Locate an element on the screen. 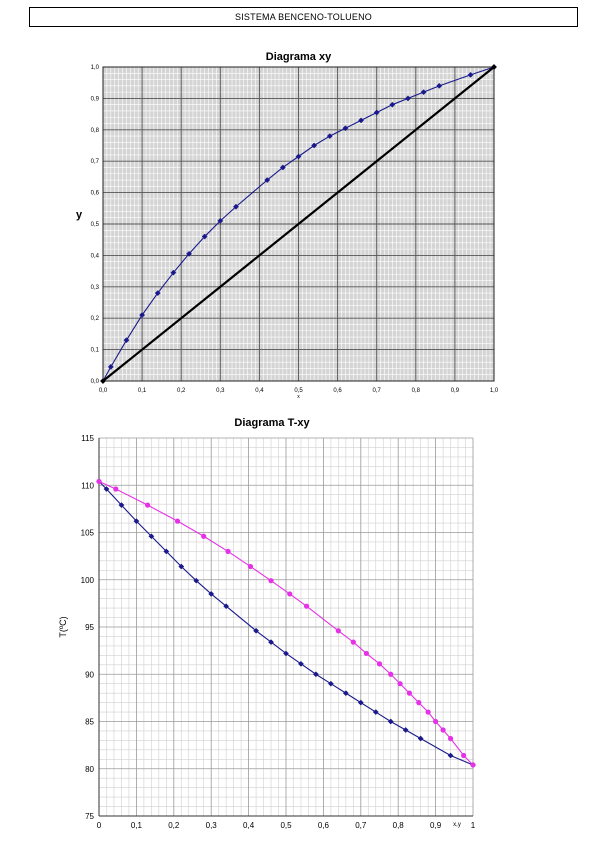  x-tick-label: 0,0 is located at coordinates (103, 391).